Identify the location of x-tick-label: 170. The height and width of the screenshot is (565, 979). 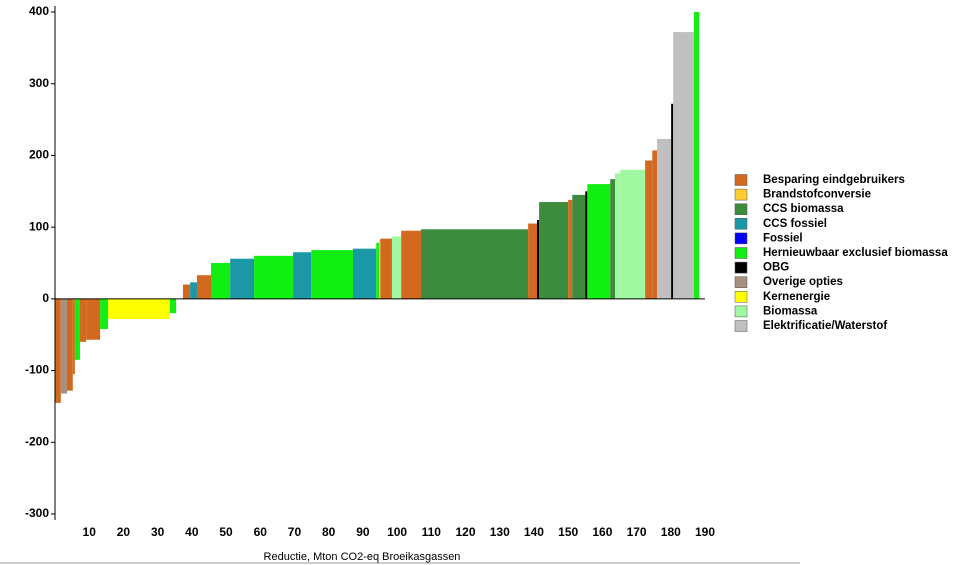
(637, 532).